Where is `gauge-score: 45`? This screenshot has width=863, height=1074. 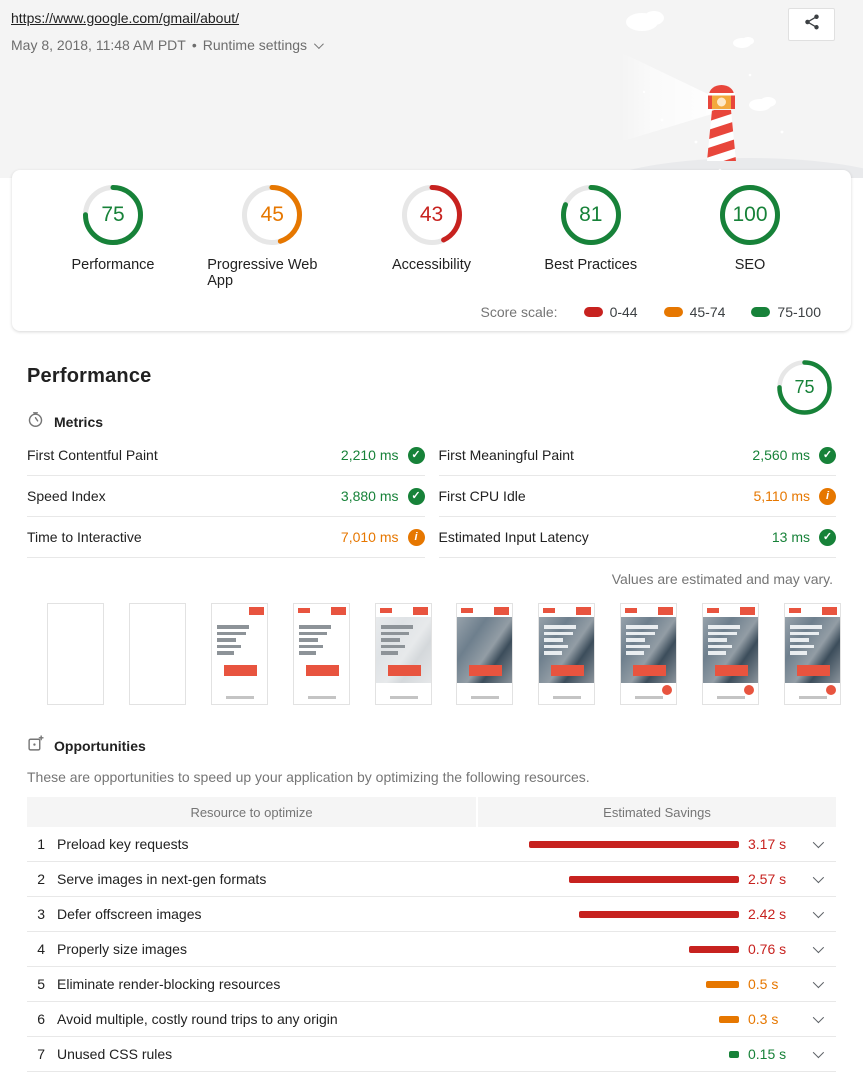
gauge-score: 45 is located at coordinates (272, 214).